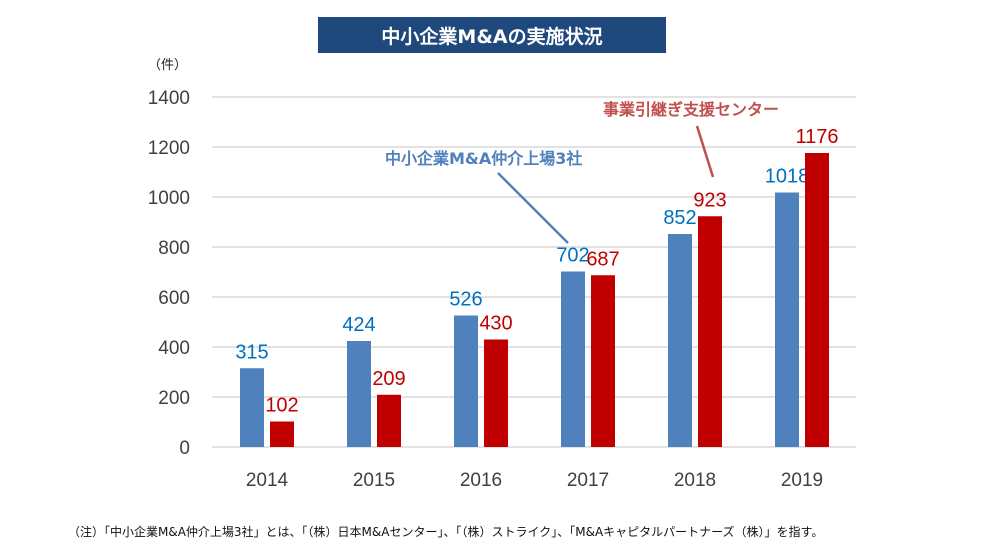  What do you see at coordinates (465, 300) in the screenshot?
I see `data-label: 526` at bounding box center [465, 300].